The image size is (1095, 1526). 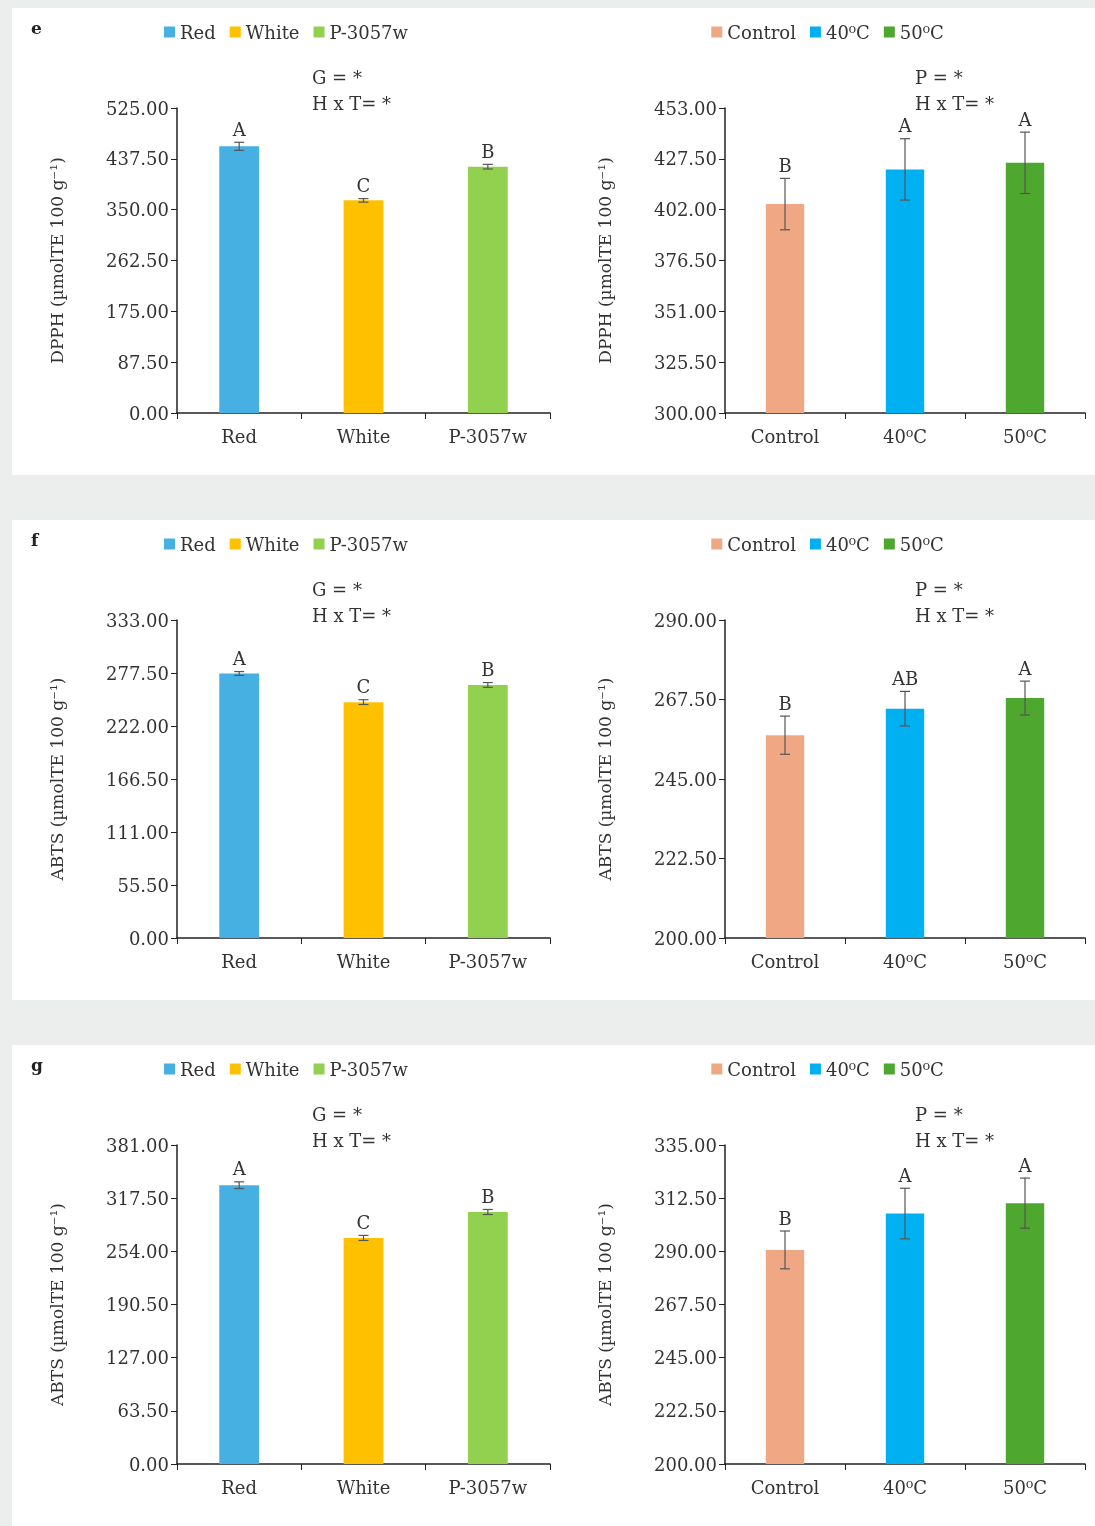 I want to click on y-tick-label: 87.50, so click(x=143, y=362).